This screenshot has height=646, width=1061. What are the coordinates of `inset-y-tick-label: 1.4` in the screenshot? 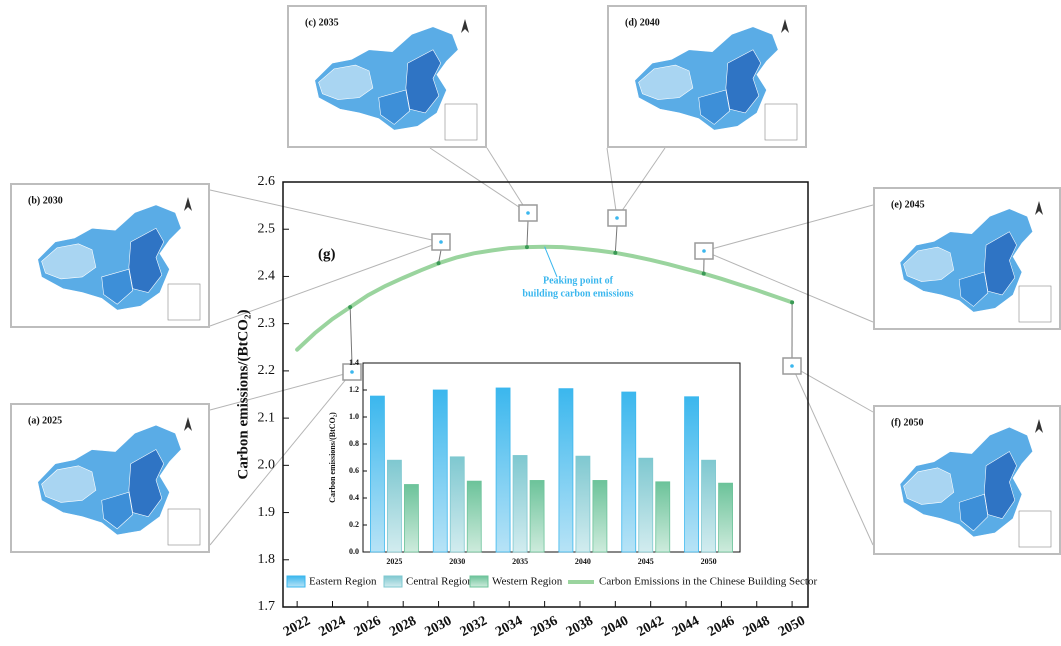 It's located at (354, 362).